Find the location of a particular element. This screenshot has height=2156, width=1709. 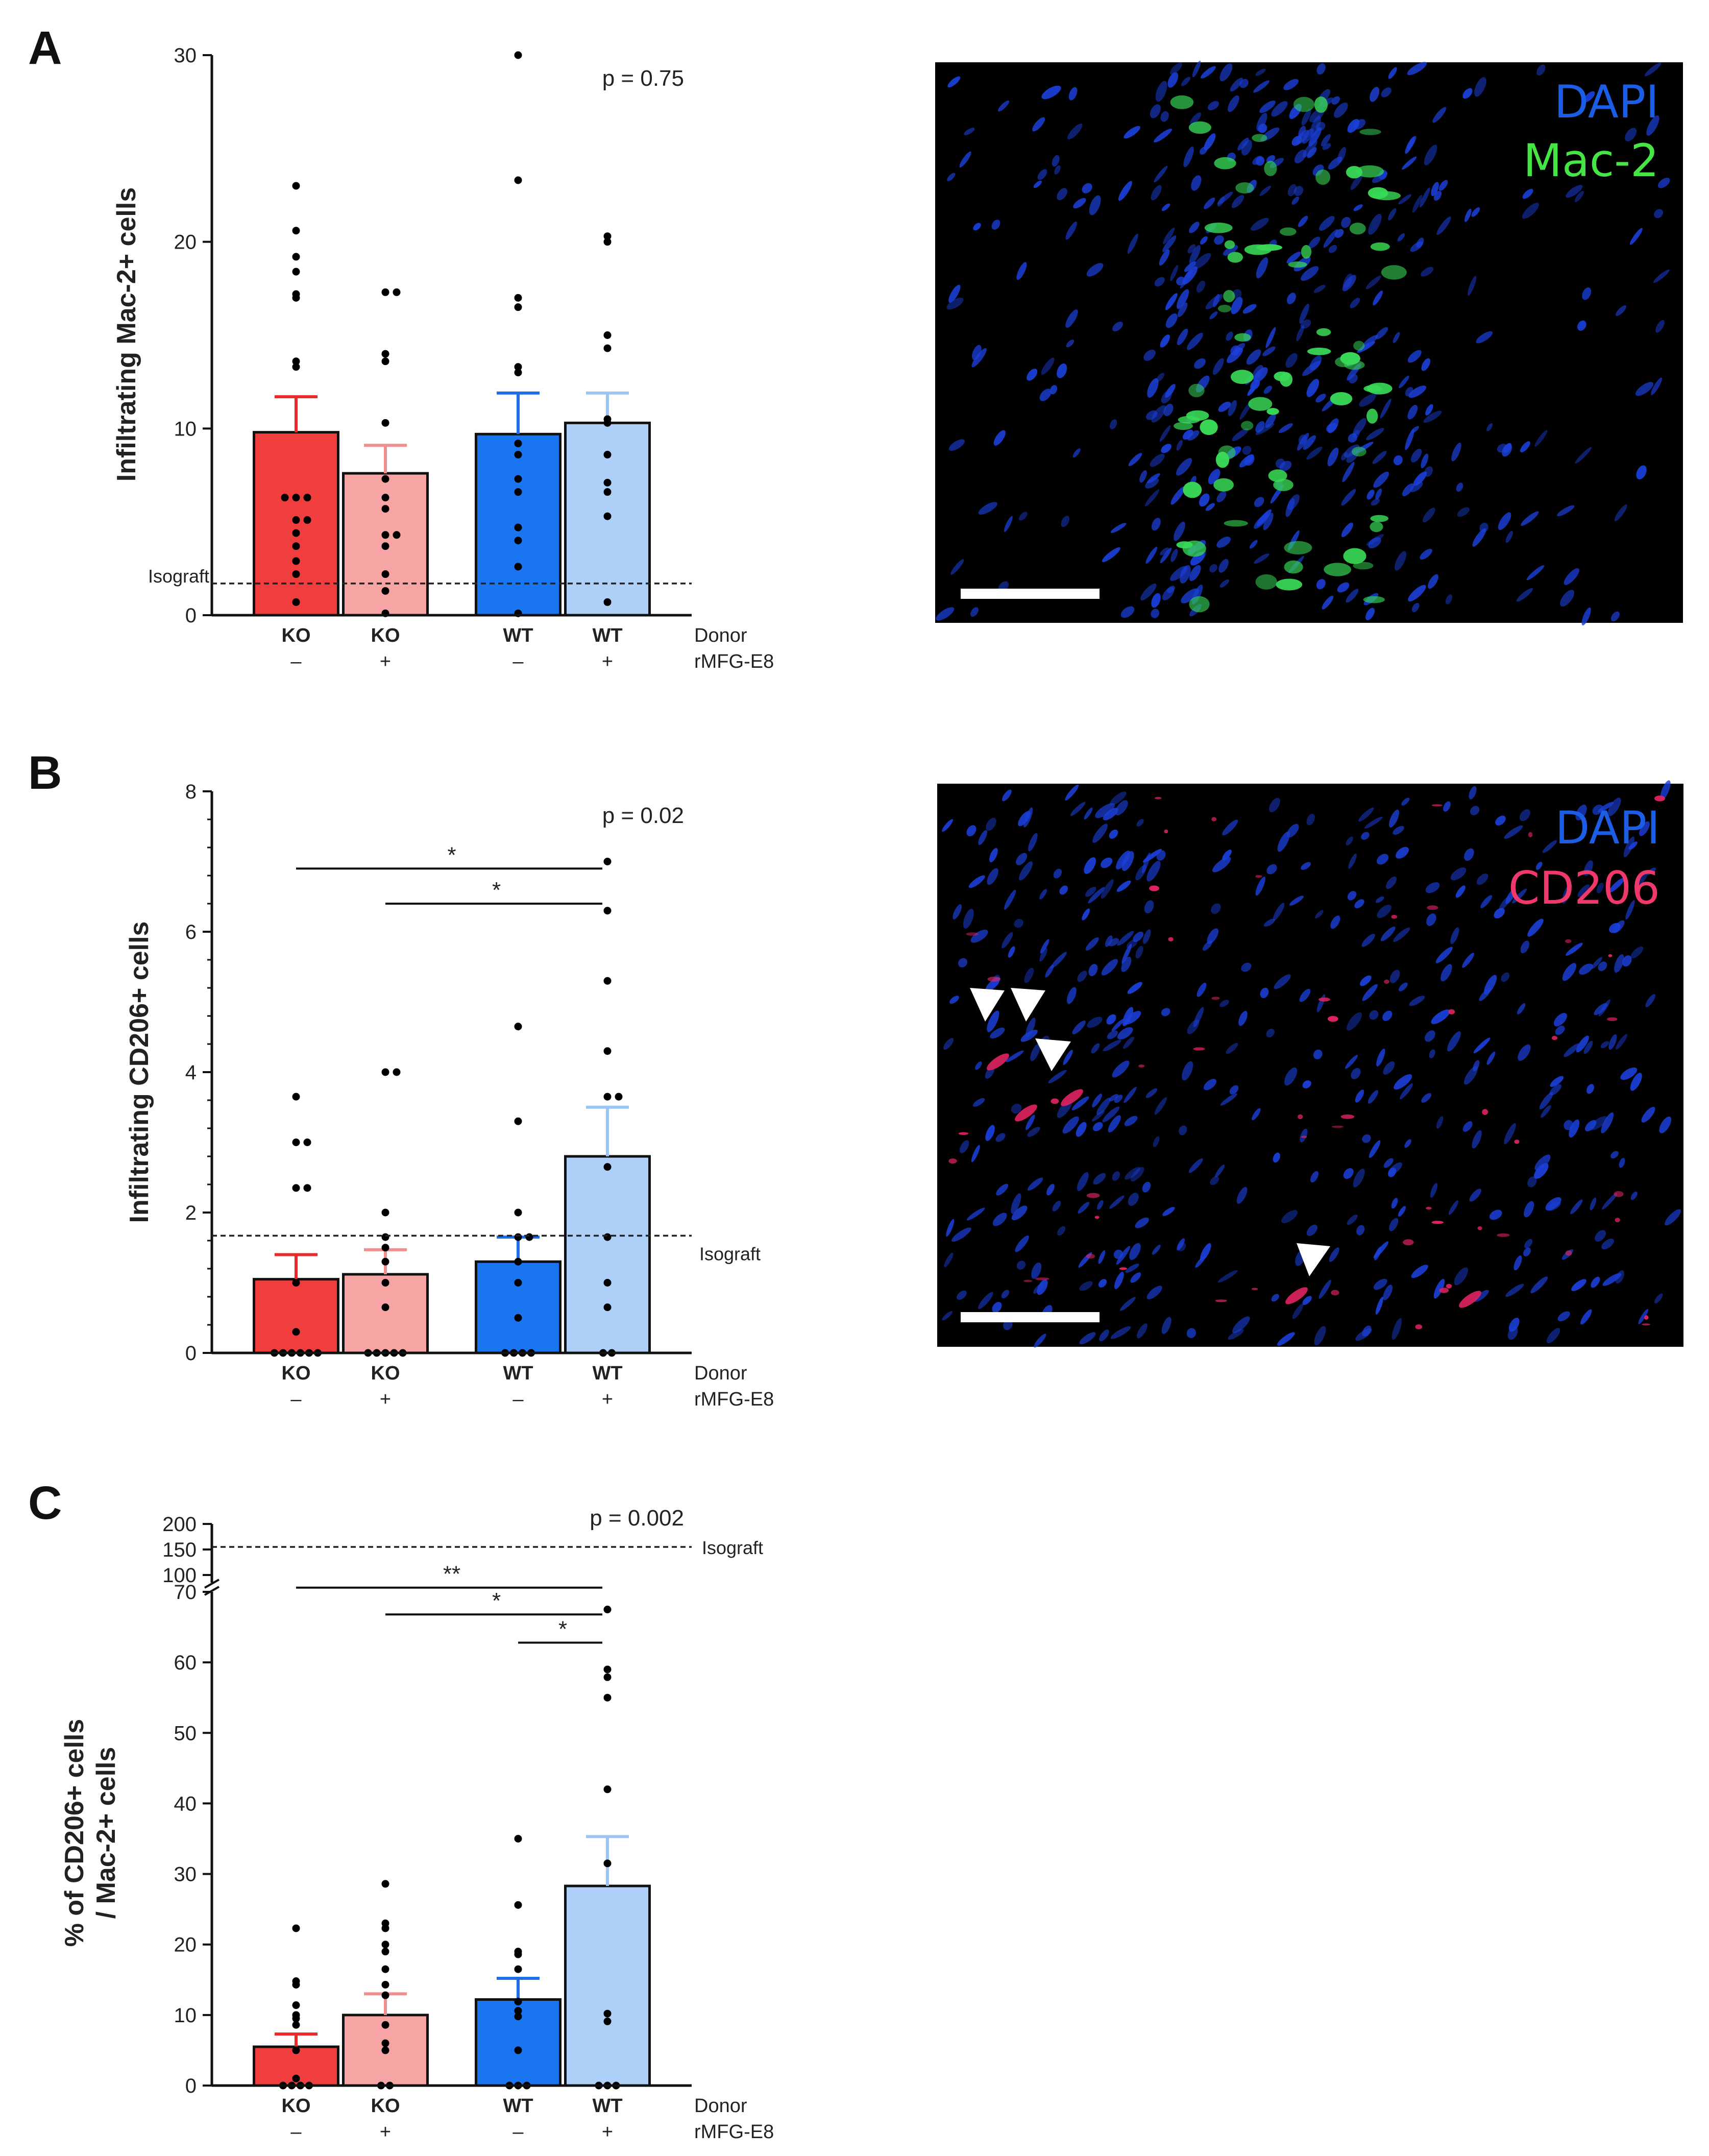

treatment-label: + is located at coordinates (607, 1399).